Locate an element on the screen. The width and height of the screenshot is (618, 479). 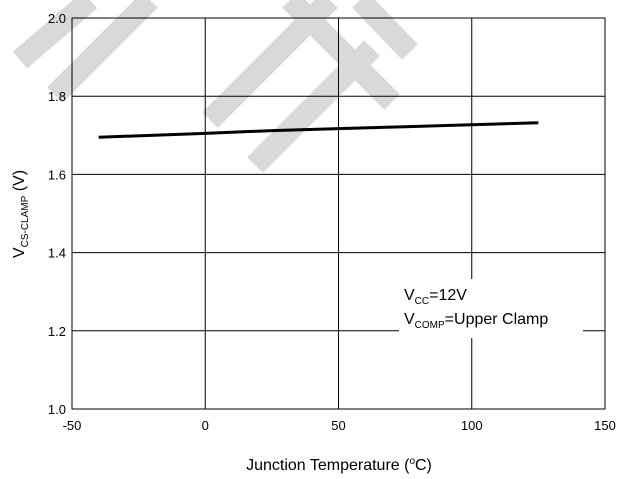
series-group is located at coordinates (318, 130).